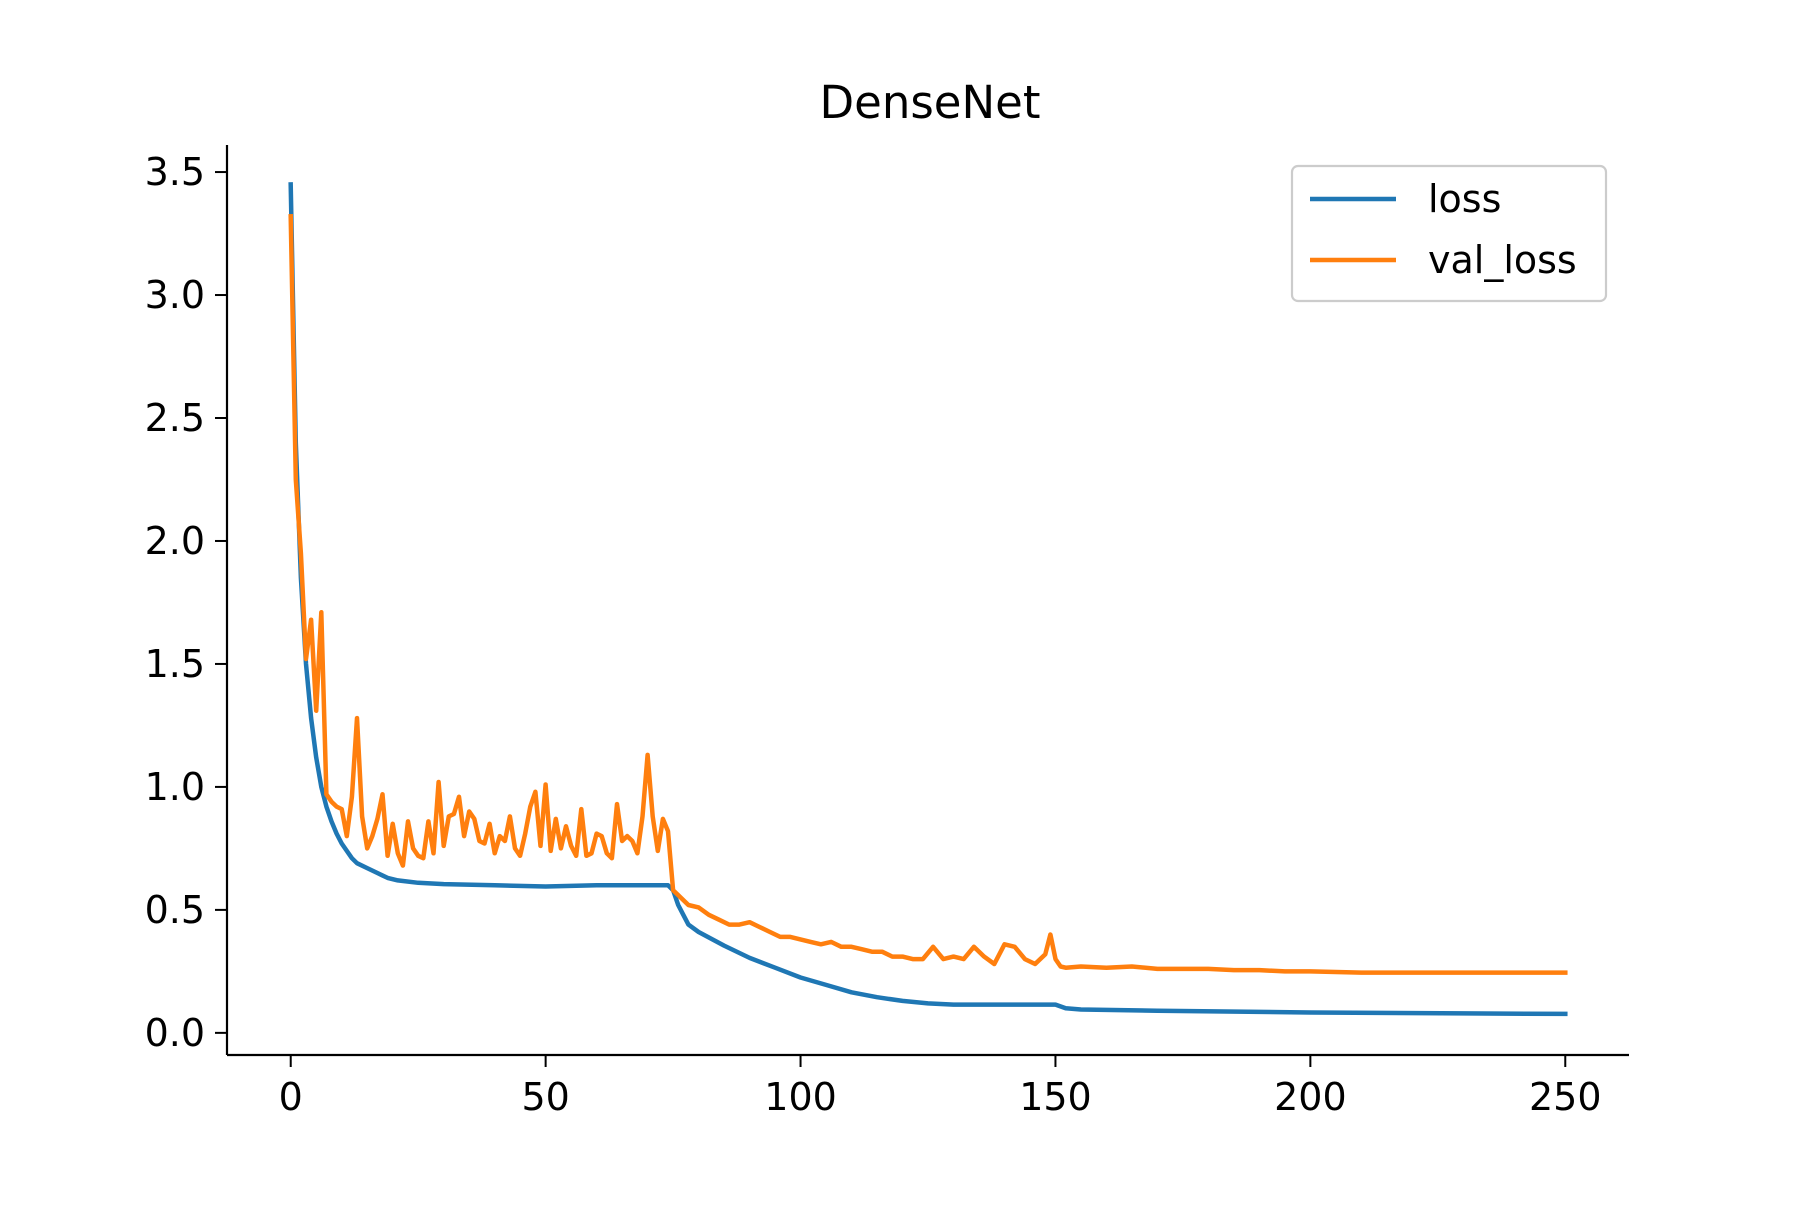 The width and height of the screenshot is (1800, 1205). Describe the element at coordinates (175, 910) in the screenshot. I see `y-tick-label: 0.5` at that location.